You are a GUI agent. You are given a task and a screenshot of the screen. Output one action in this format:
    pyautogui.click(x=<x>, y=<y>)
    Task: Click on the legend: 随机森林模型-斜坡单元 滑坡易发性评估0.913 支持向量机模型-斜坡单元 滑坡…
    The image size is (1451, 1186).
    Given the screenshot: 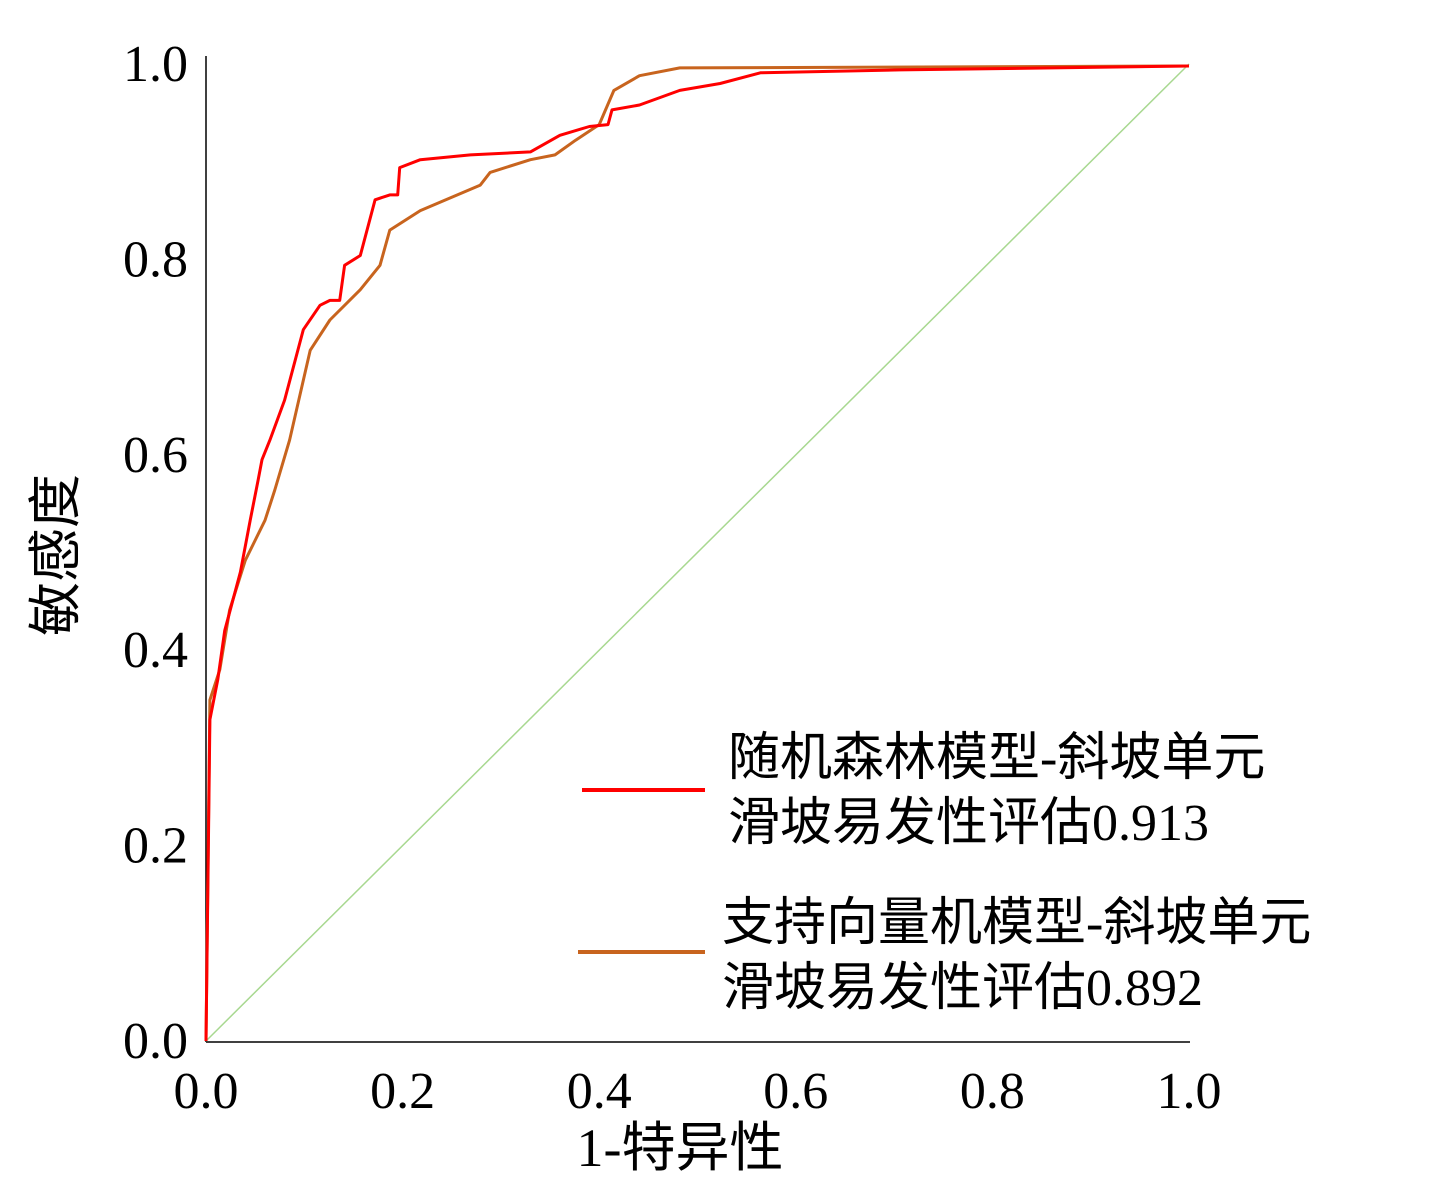 What is the action you would take?
    pyautogui.click(x=944, y=873)
    